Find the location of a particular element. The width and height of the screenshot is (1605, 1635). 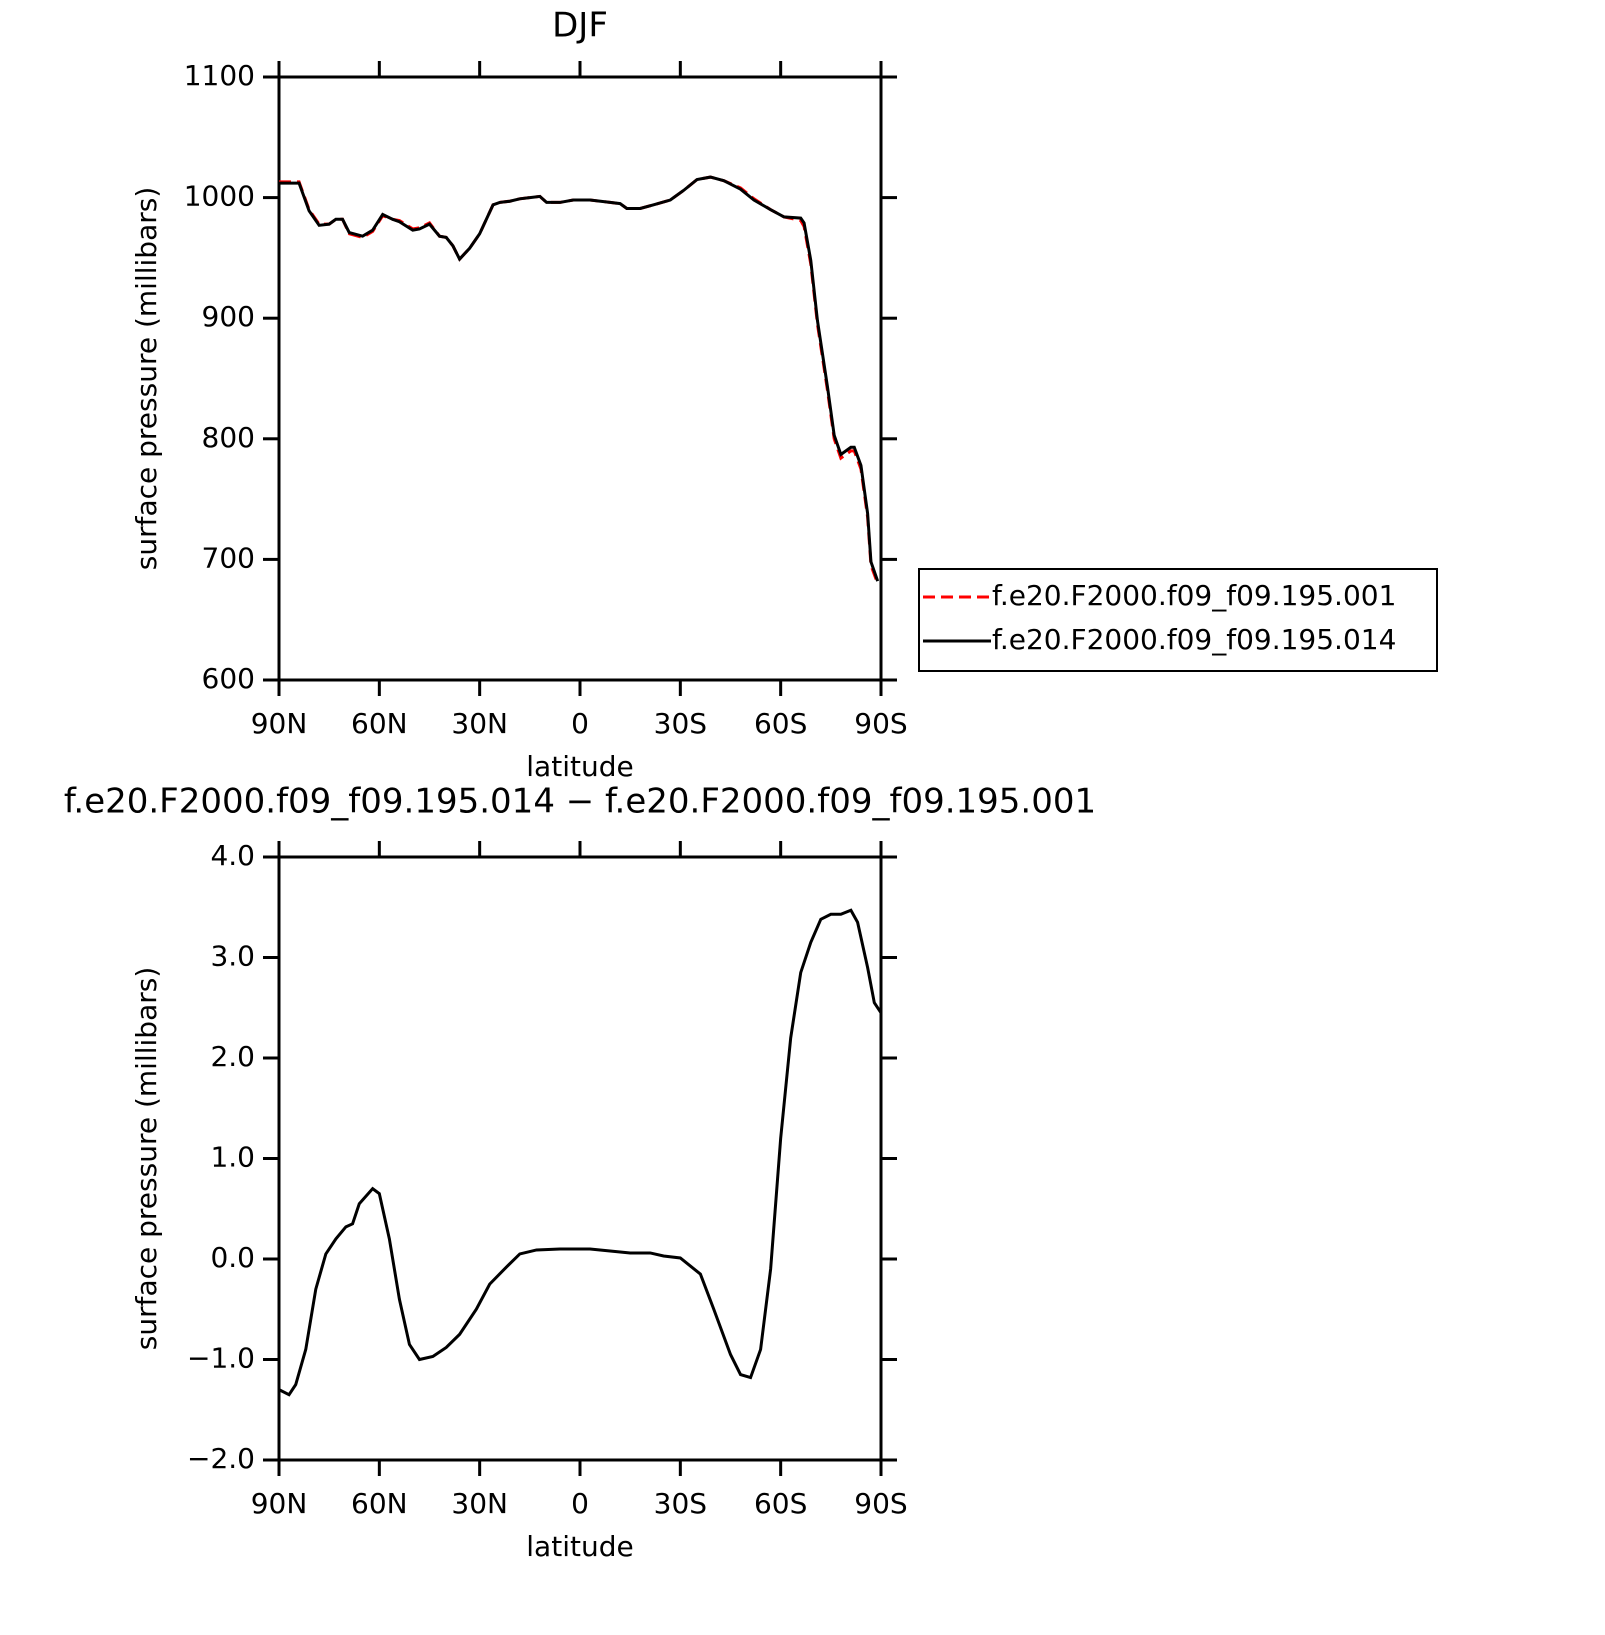

y-tick-label: 700 is located at coordinates (228, 557).